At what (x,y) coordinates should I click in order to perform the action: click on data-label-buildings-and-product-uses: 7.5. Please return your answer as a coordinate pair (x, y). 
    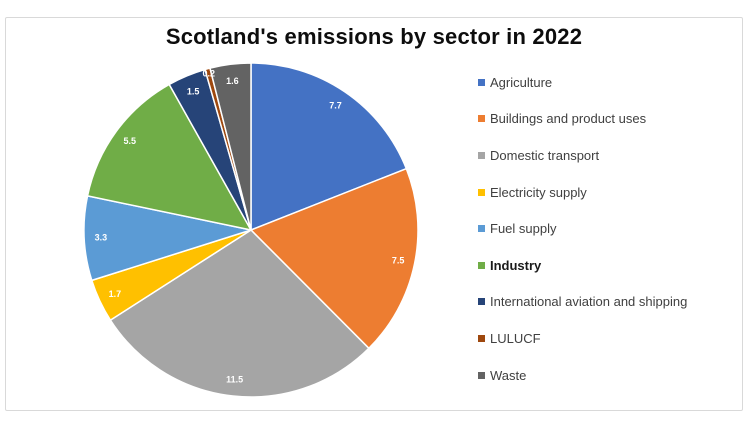
    Looking at the image, I should click on (398, 261).